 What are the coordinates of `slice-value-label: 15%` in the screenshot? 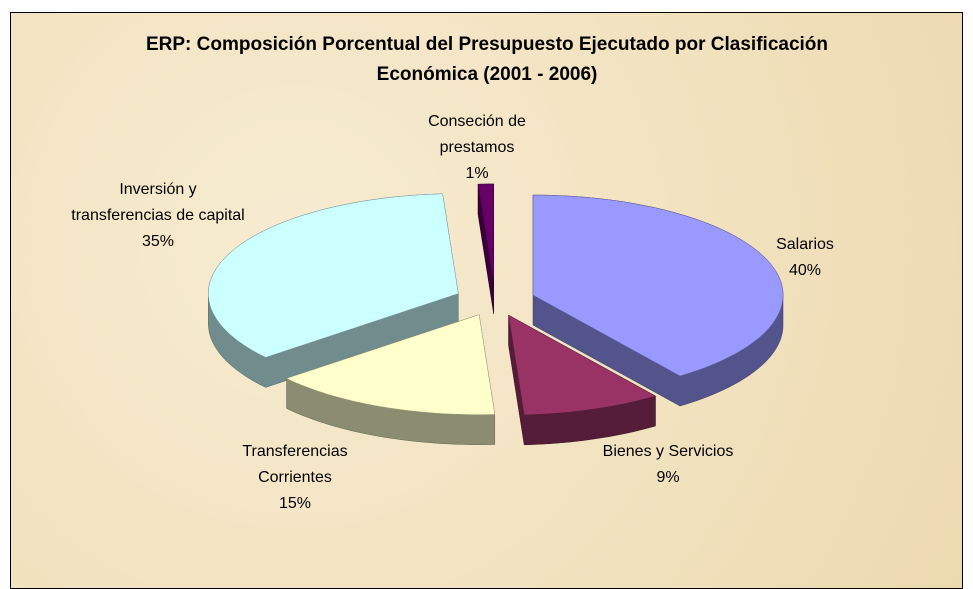 It's located at (295, 503).